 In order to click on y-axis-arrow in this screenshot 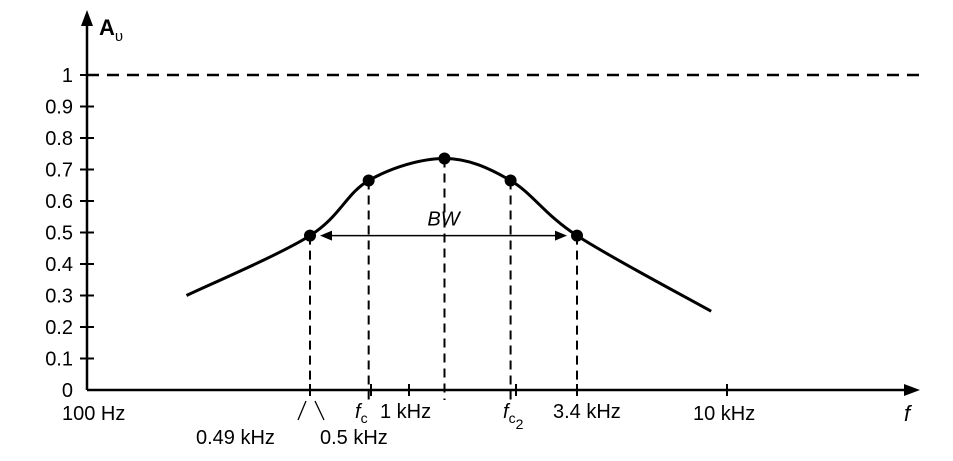, I will do `click(87, 18)`.